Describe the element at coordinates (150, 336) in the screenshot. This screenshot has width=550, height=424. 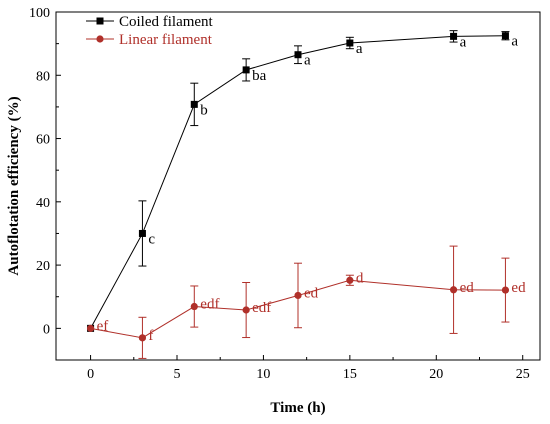
I see `significance-label: f` at that location.